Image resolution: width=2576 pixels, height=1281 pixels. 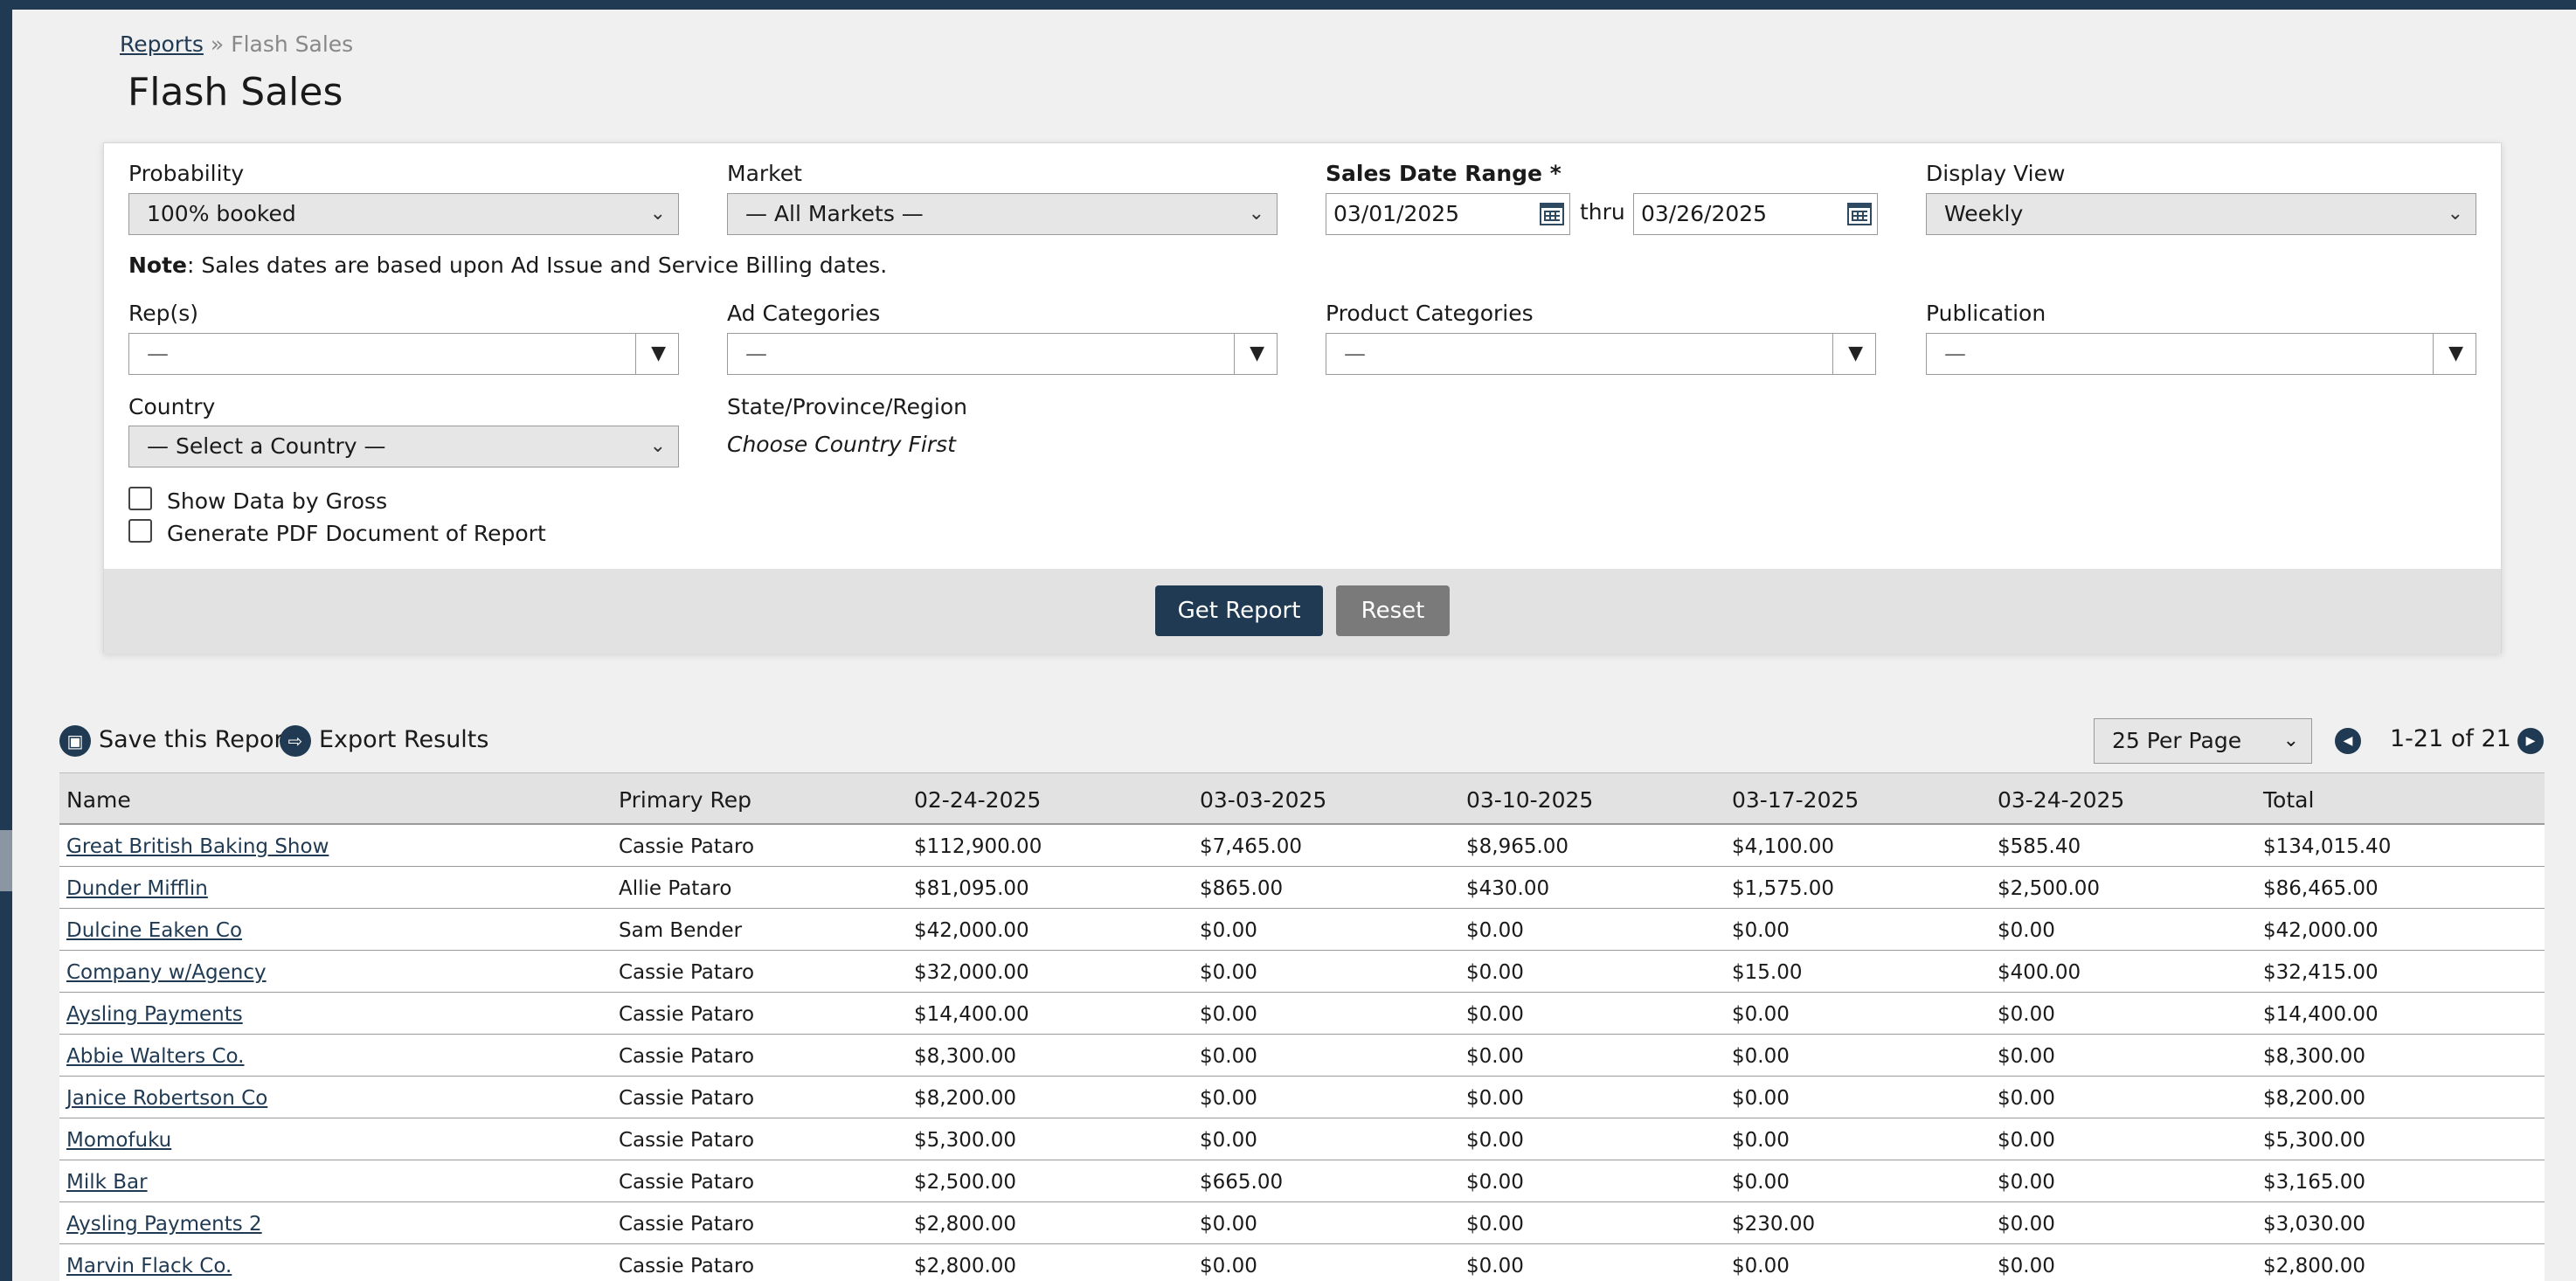 What do you see at coordinates (834, 213) in the screenshot?
I see `market-value: — All Markets —` at bounding box center [834, 213].